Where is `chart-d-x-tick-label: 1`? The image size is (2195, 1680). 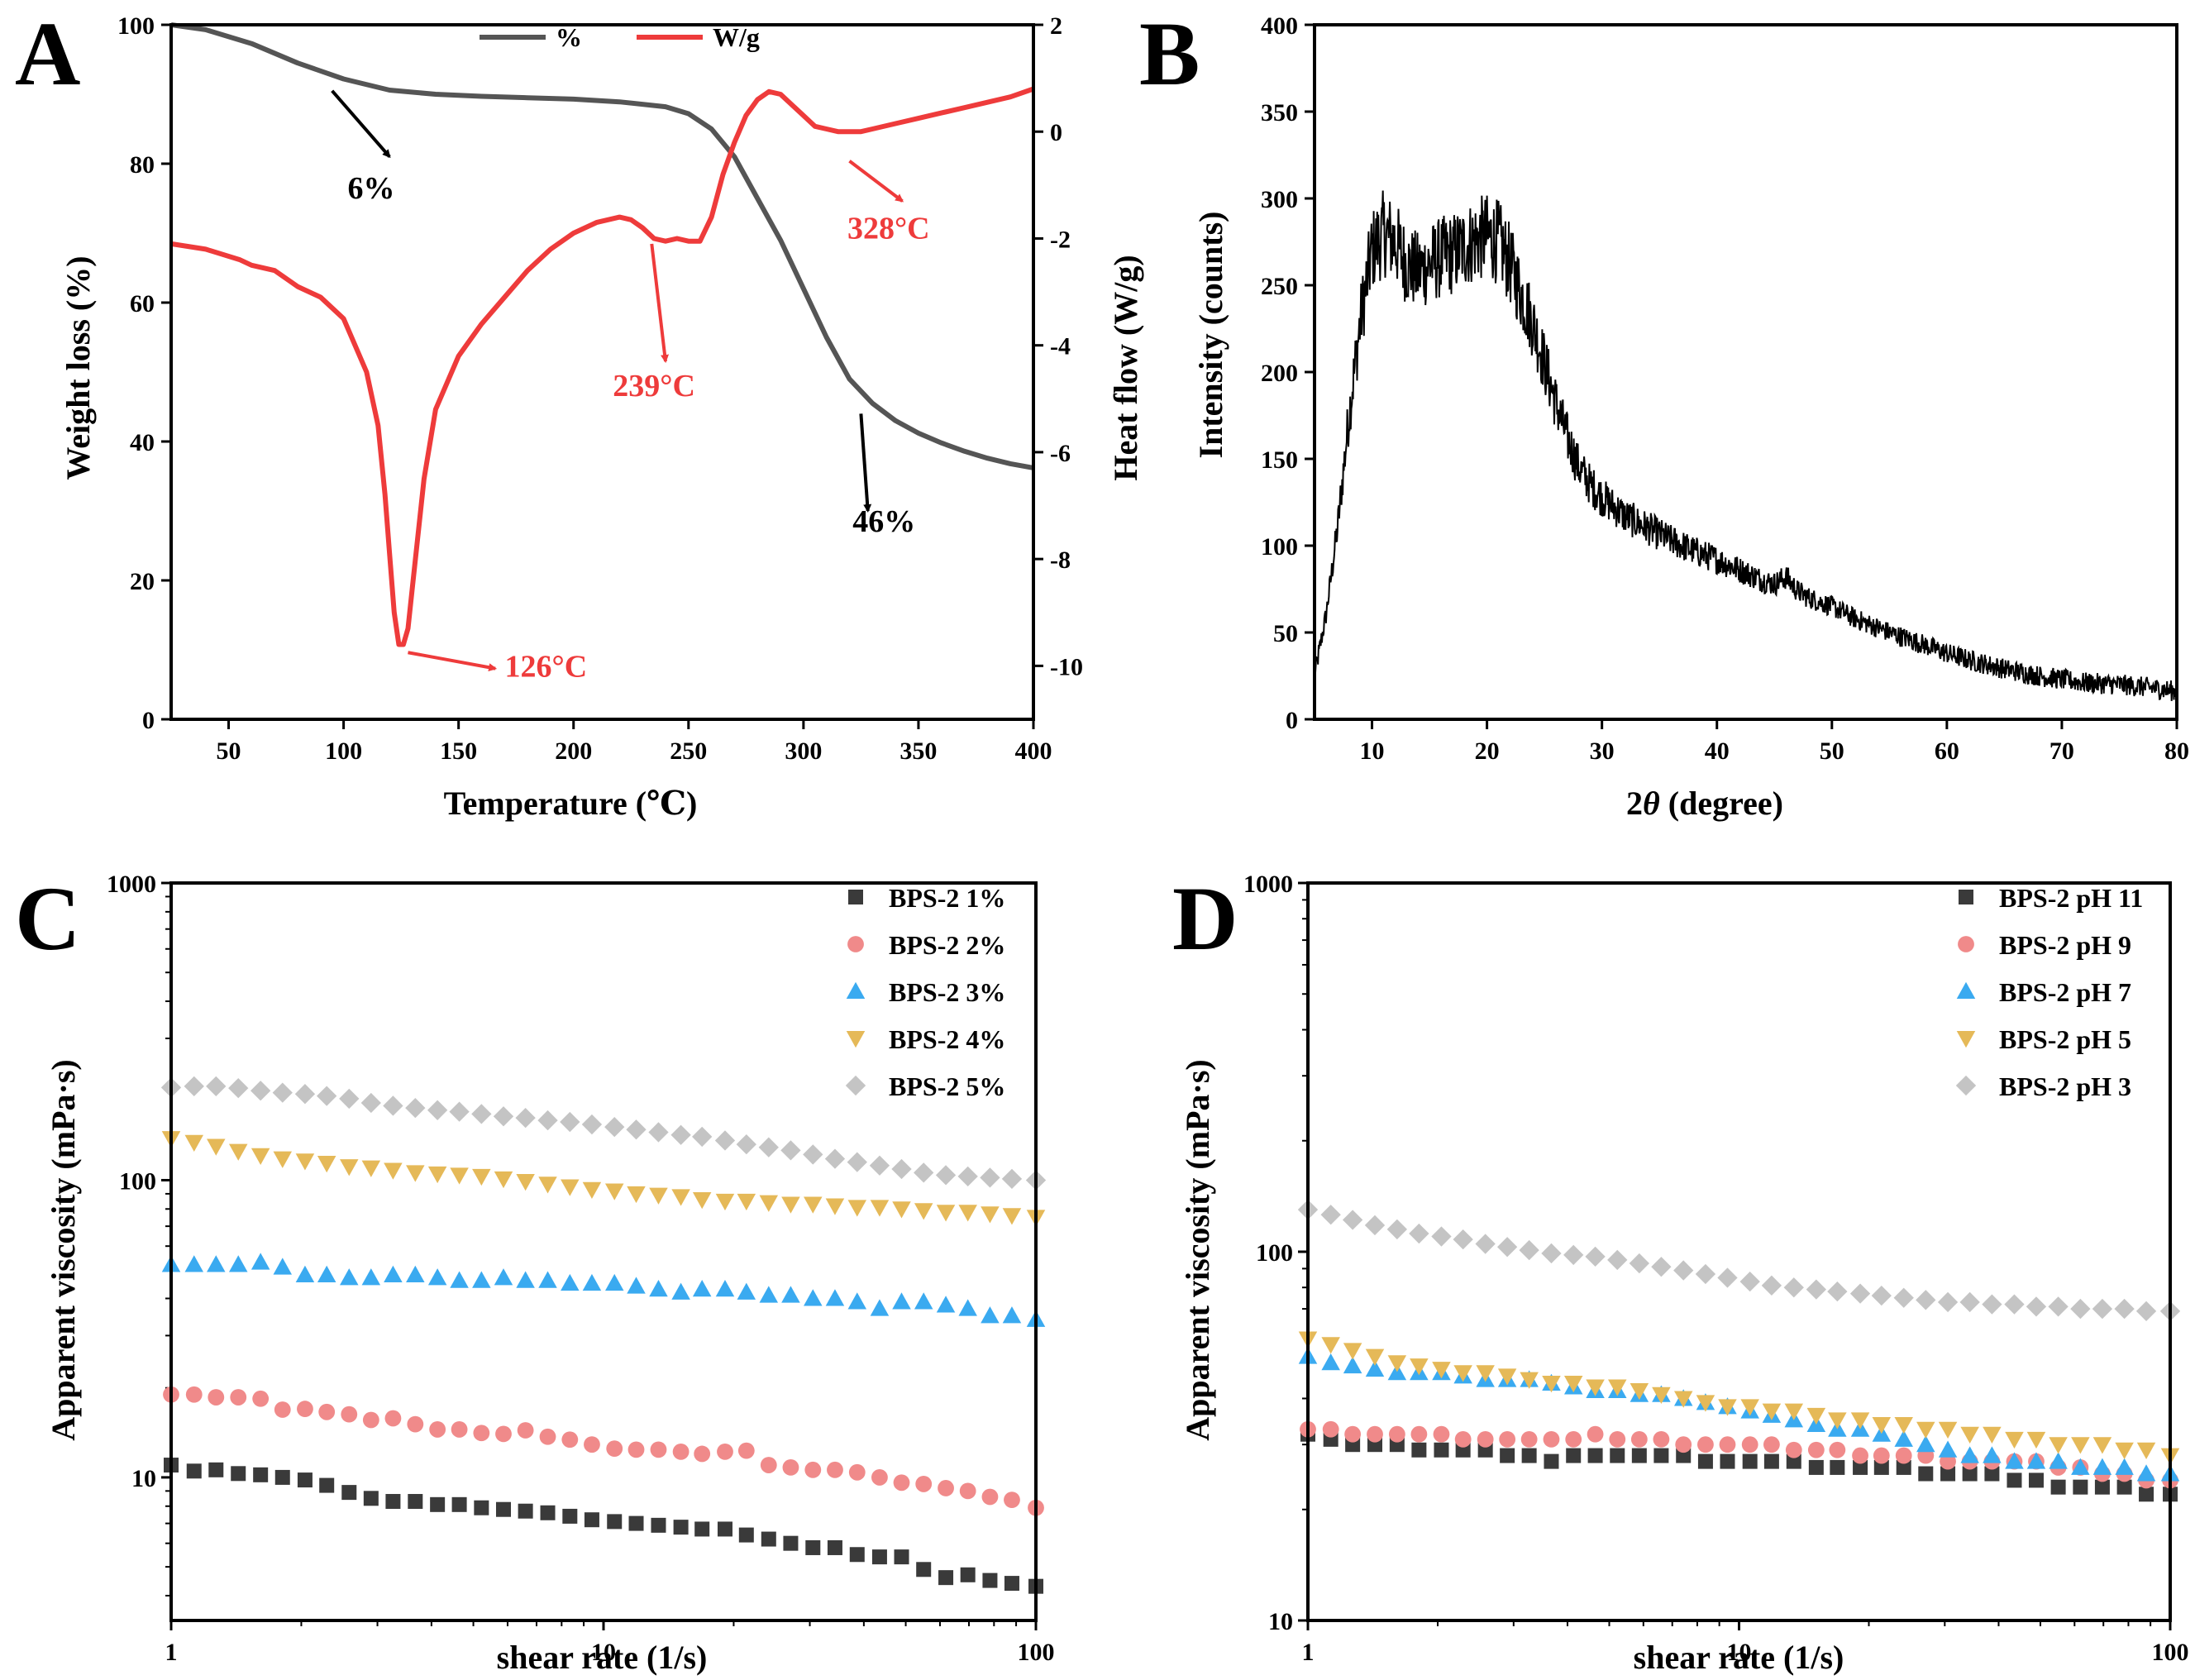 chart-d-x-tick-label: 1 is located at coordinates (1308, 1652).